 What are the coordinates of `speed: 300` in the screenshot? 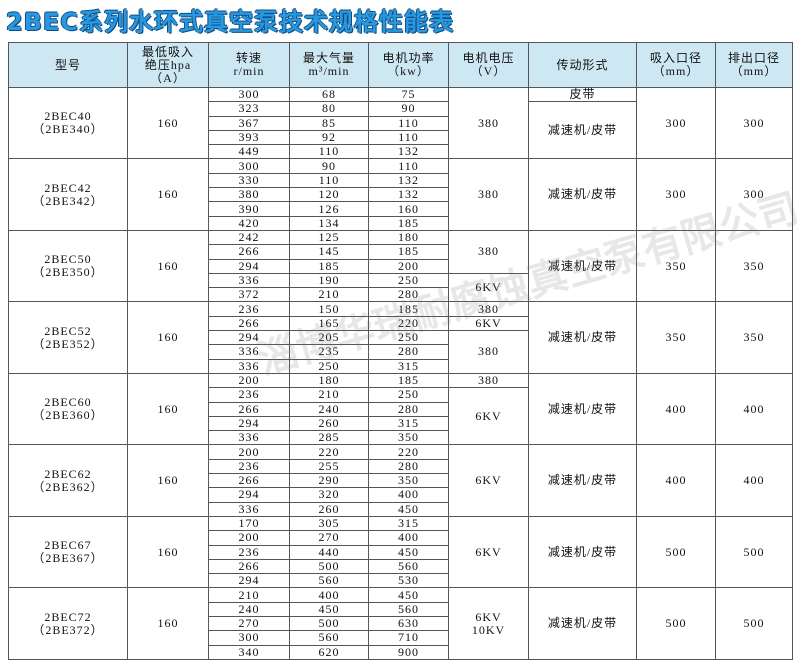 It's located at (249, 166).